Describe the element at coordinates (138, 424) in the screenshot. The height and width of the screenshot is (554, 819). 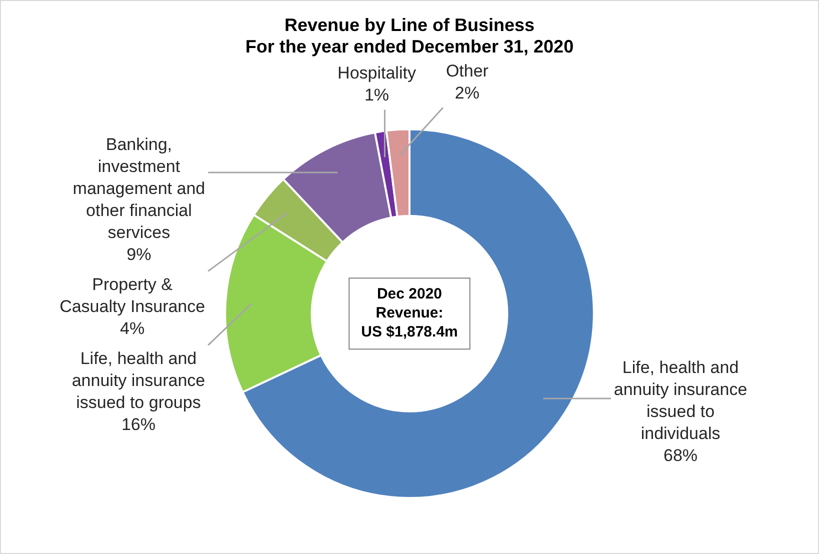
I see `data-label: 16%` at that location.